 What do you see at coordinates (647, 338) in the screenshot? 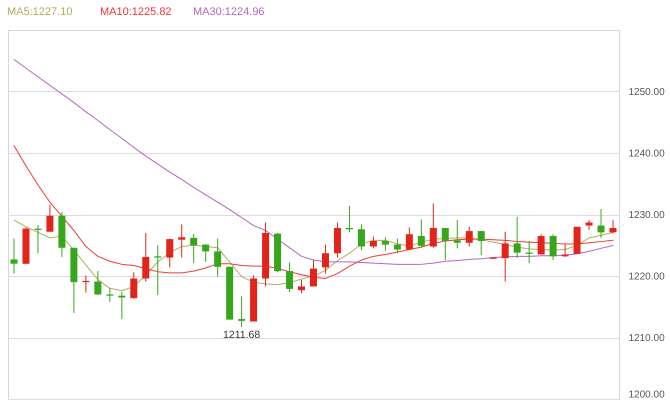
I see `y-tick-label: 1210.00` at bounding box center [647, 338].